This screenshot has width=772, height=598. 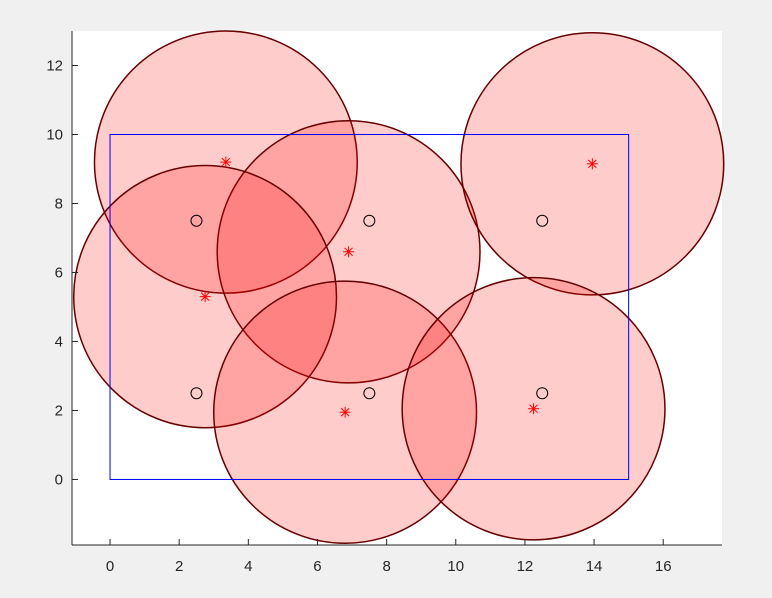 I want to click on y-tick-label: 4, so click(x=59, y=341).